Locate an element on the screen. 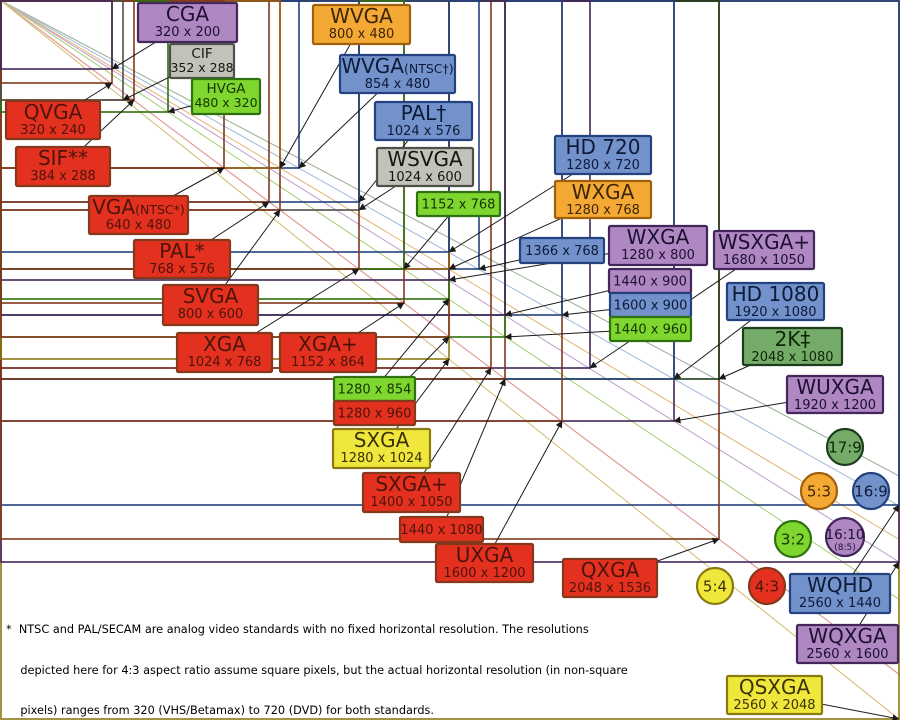 The width and height of the screenshot is (900, 720). label-text: HD 720 is located at coordinates (603, 147).